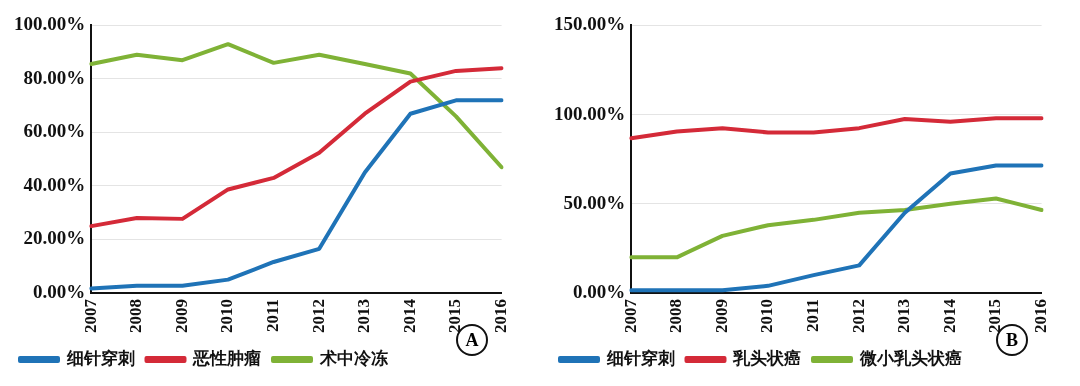 The height and width of the screenshot is (386, 1080). What do you see at coordinates (472, 339) in the screenshot?
I see `text: A` at bounding box center [472, 339].